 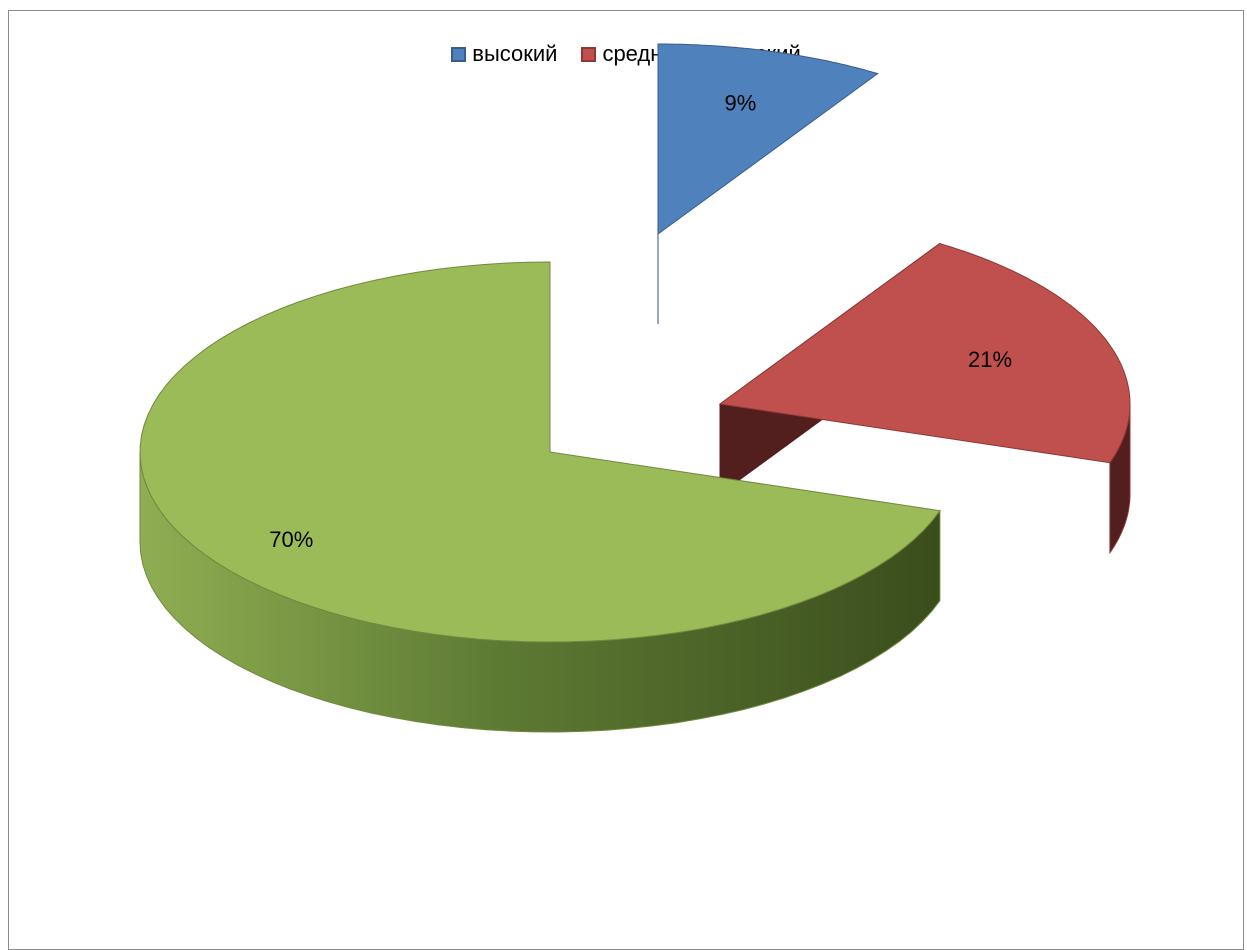 I want to click on slice-medium, so click(x=924, y=353).